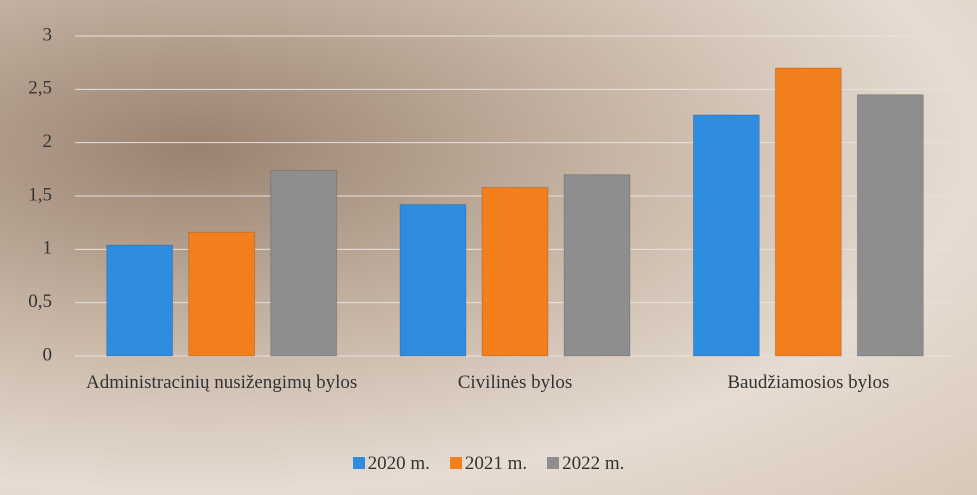 The width and height of the screenshot is (977, 495). What do you see at coordinates (48, 34) in the screenshot?
I see `y-tick-label: 3` at bounding box center [48, 34].